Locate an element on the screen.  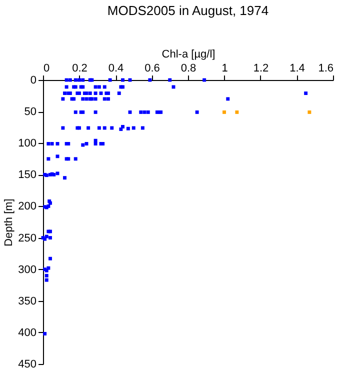
y-tick-label: 300 is located at coordinates (27, 270).